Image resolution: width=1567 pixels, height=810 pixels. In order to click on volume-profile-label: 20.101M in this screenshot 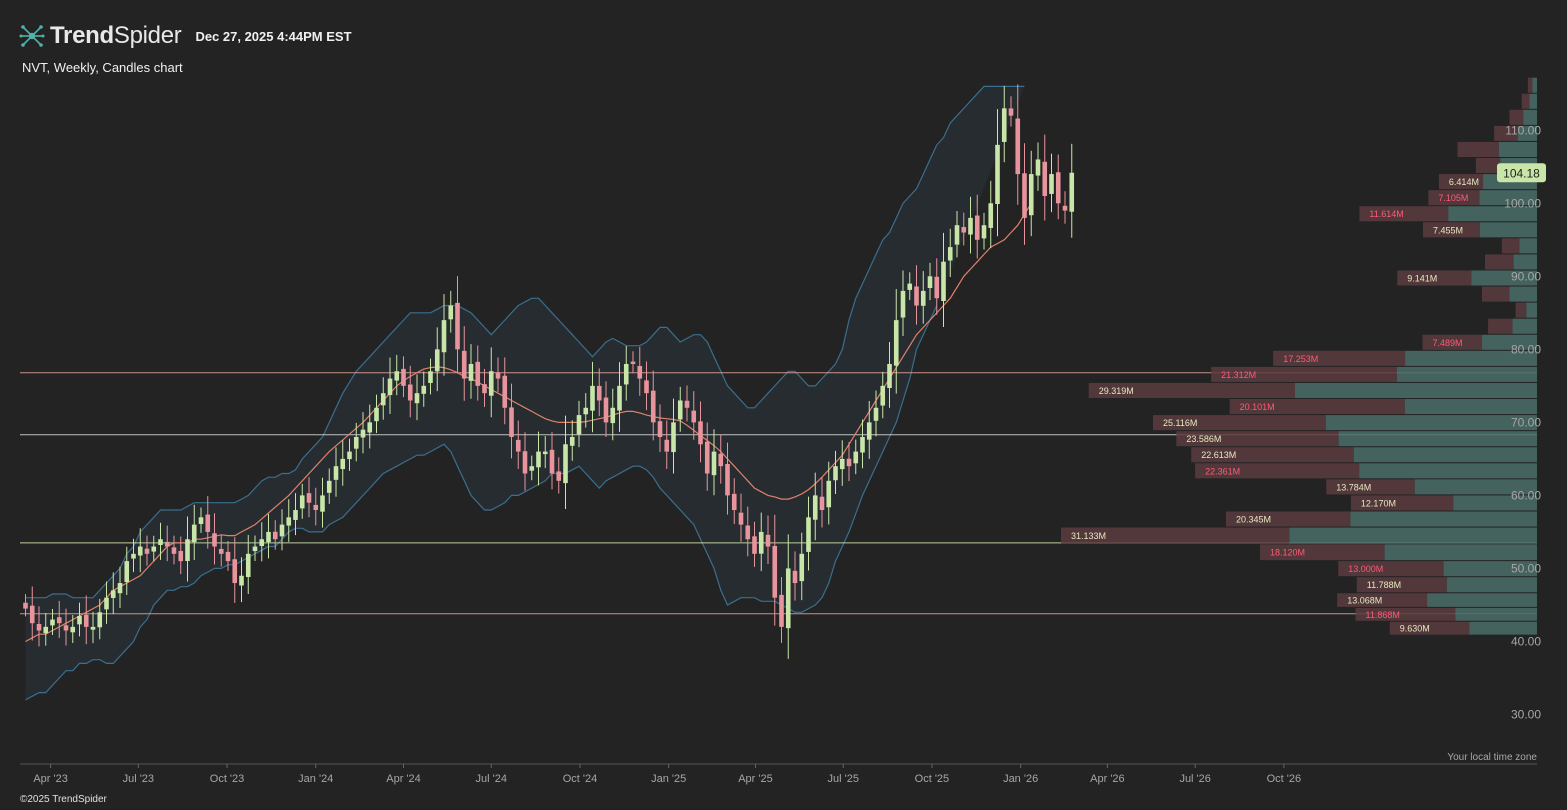, I will do `click(1257, 407)`.